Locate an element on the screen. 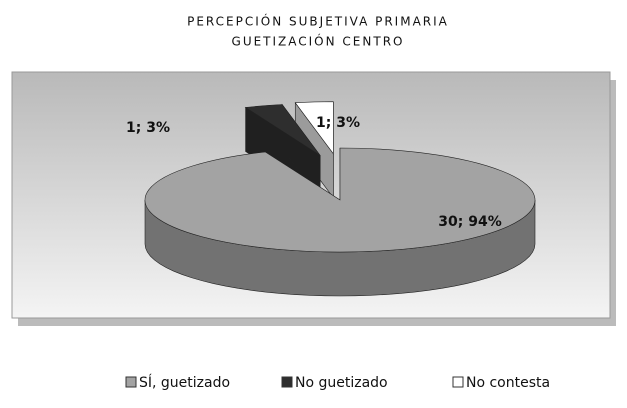 The width and height of the screenshot is (627, 408). legend-label: No contesta is located at coordinates (508, 383).